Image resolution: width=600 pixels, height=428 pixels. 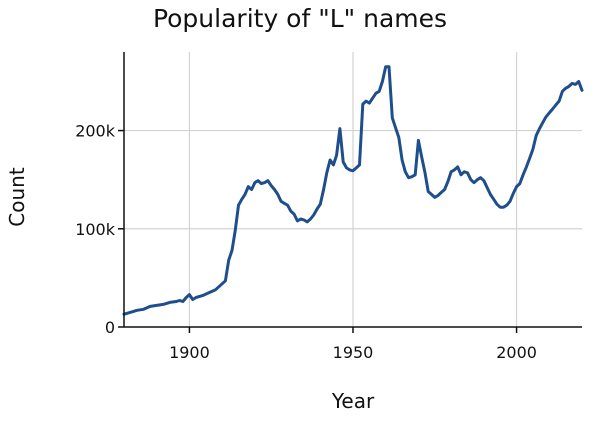 What do you see at coordinates (95, 131) in the screenshot?
I see `y-tick-label: 200k` at bounding box center [95, 131].